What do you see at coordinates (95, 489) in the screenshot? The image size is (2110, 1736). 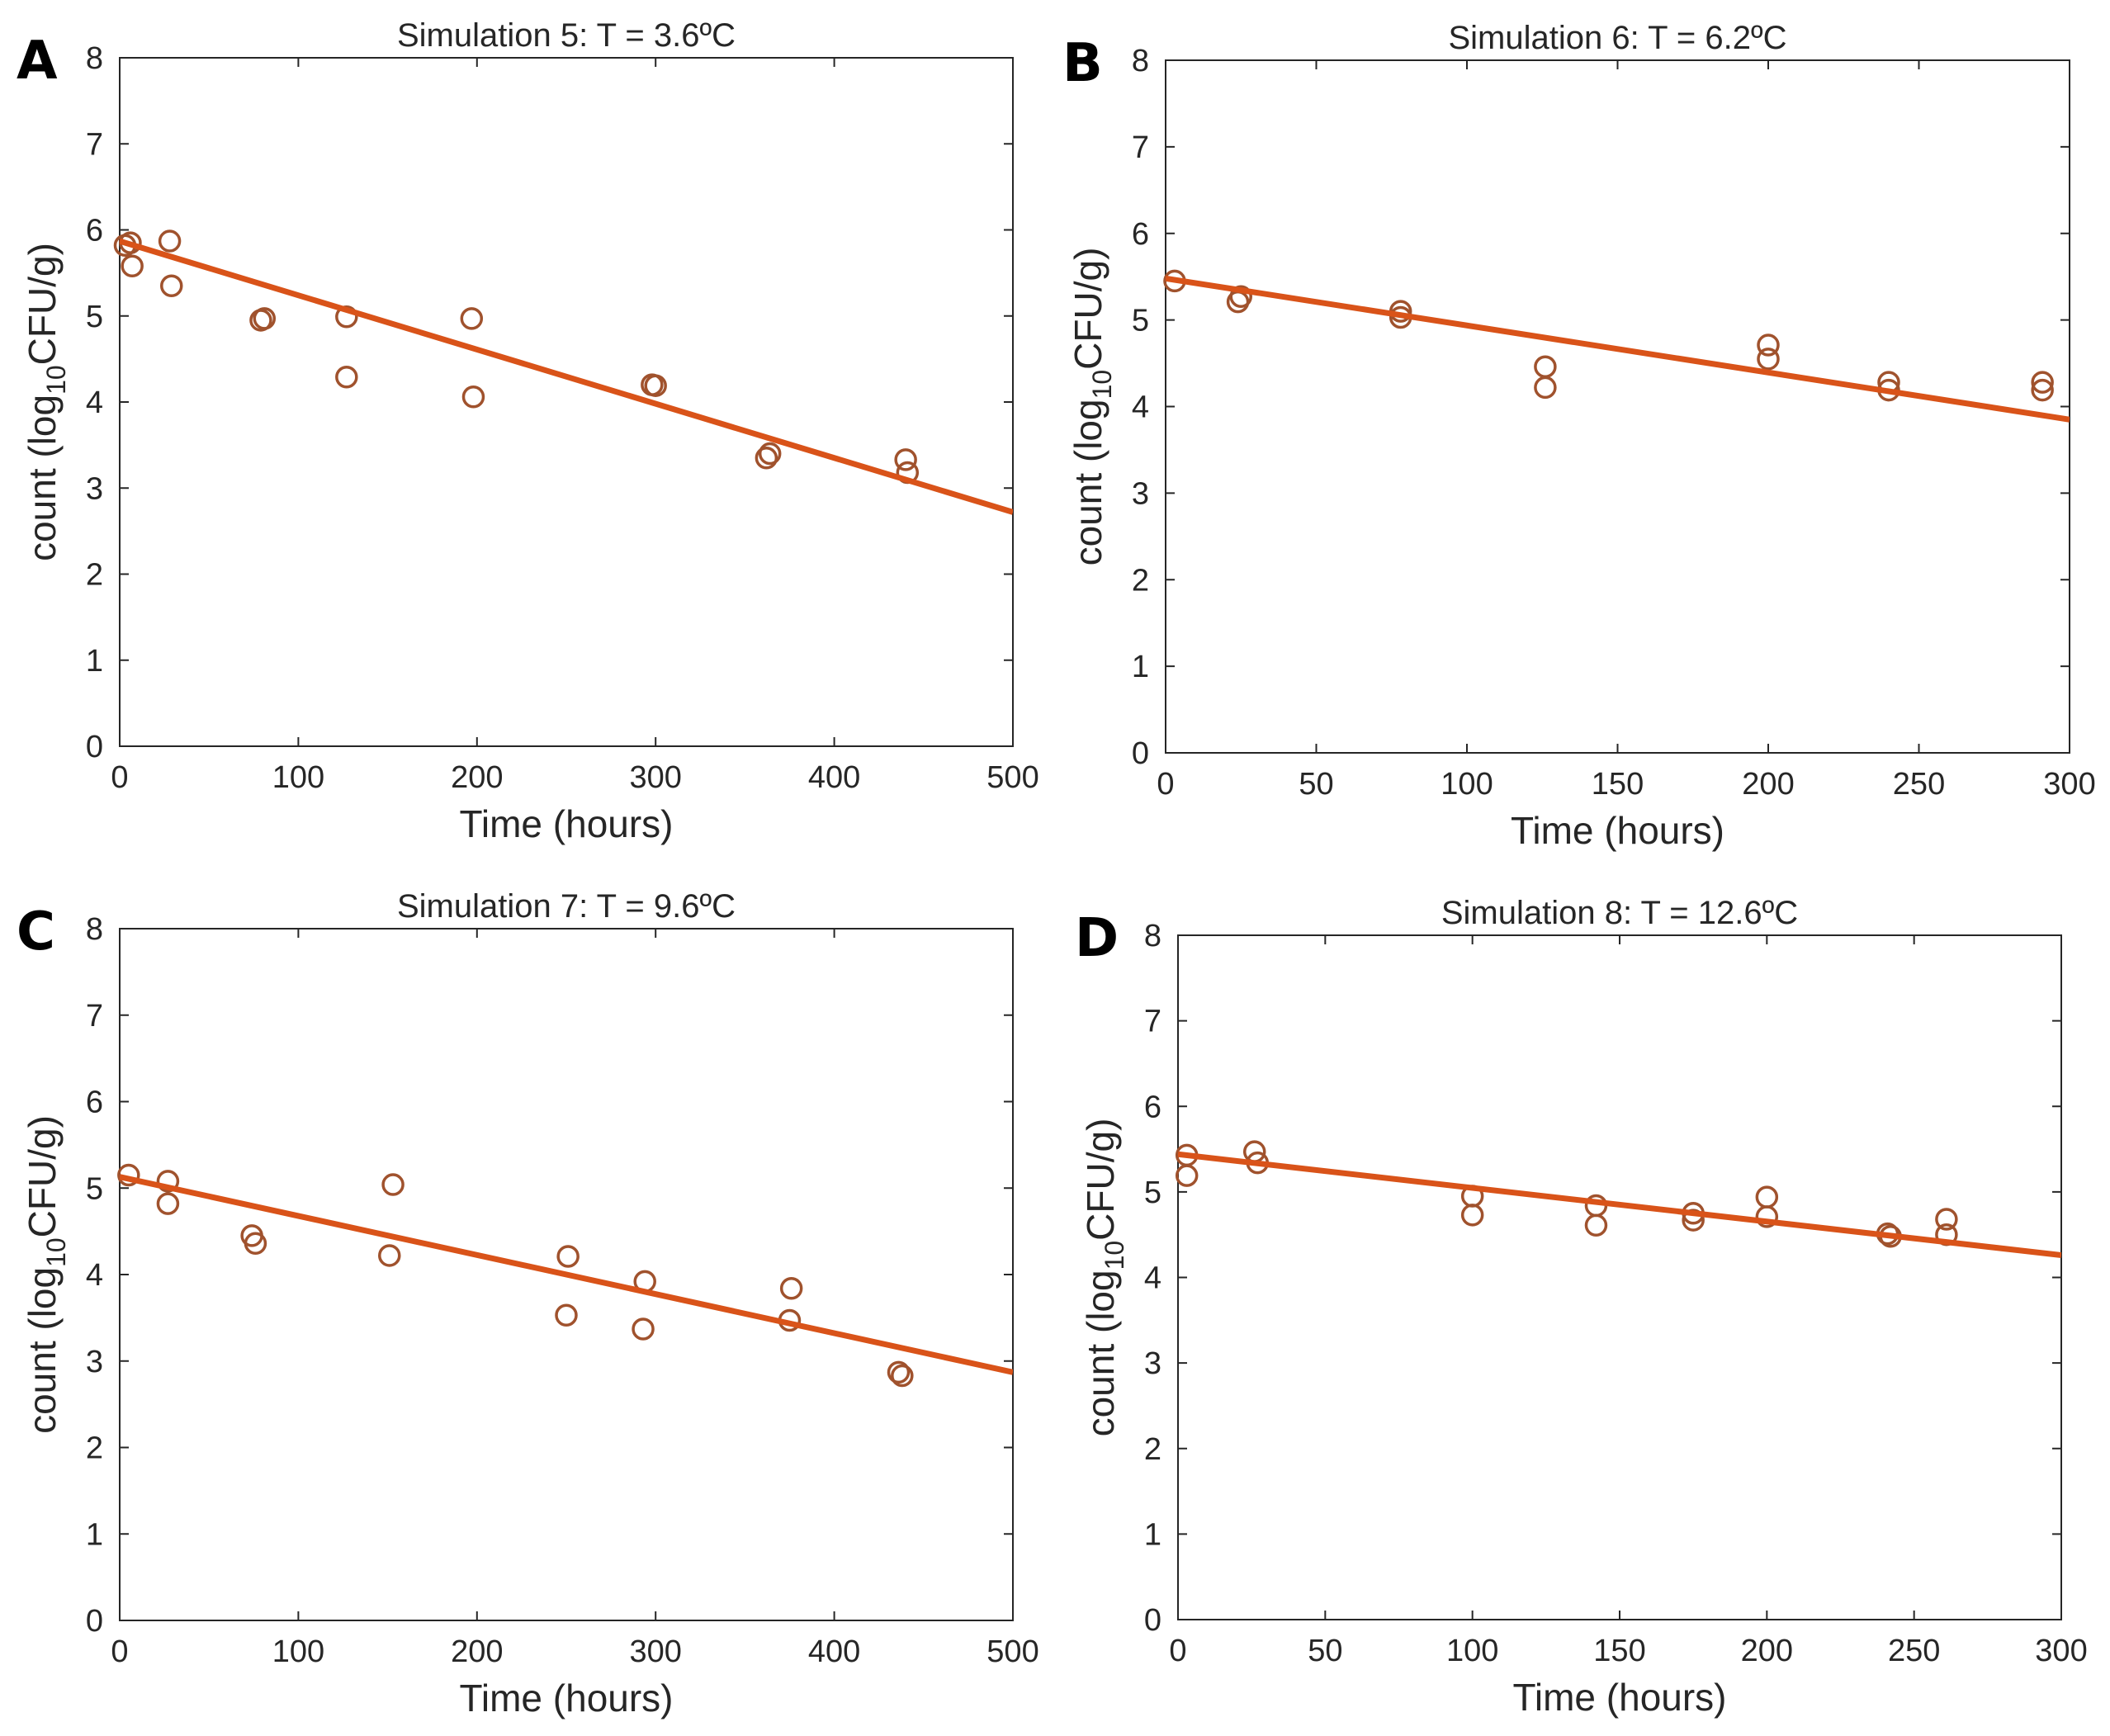 I see `y-tick-label: 3` at bounding box center [95, 489].